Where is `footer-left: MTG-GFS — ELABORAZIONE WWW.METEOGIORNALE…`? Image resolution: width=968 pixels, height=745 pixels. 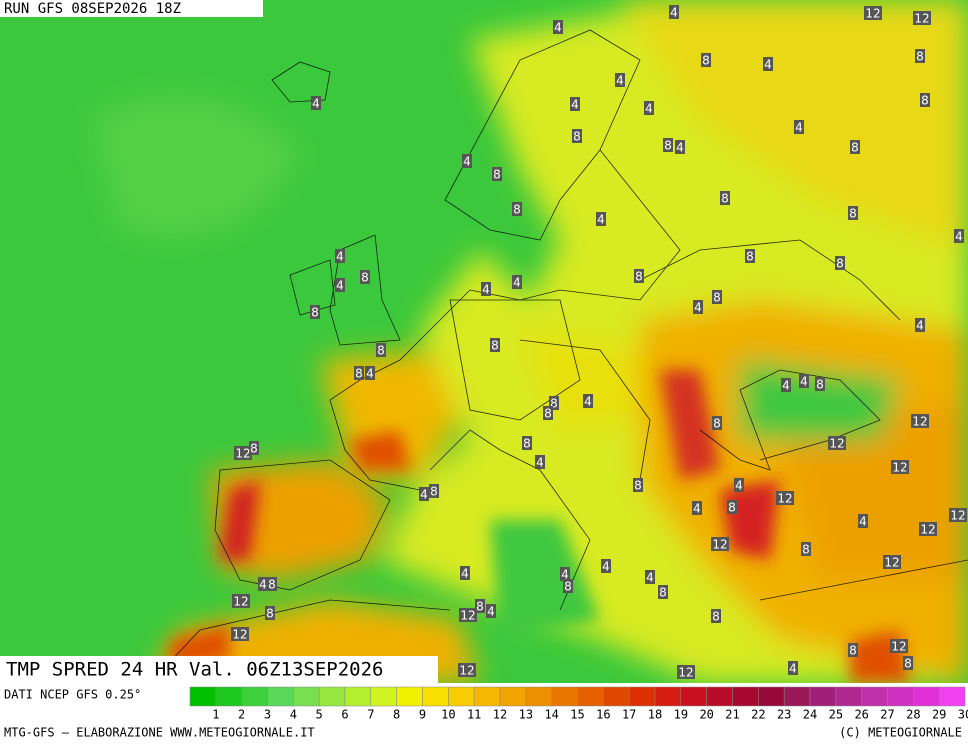
footer-left: MTG-GFS — ELABORAZIONE WWW.METEOGIORNALE… is located at coordinates (159, 733).